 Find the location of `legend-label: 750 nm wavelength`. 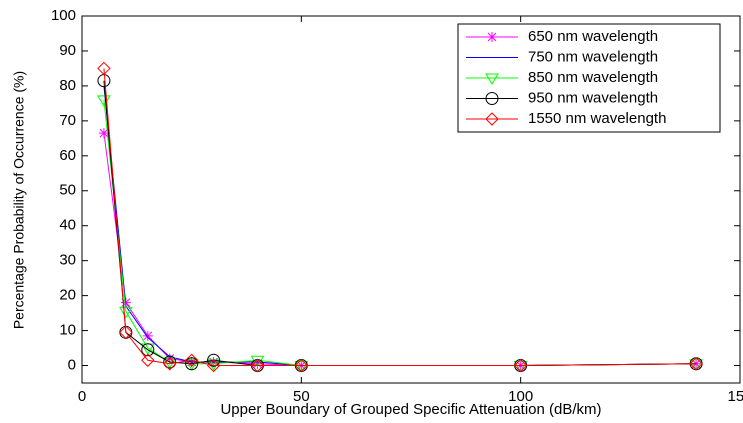

legend-label: 750 nm wavelength is located at coordinates (593, 56).